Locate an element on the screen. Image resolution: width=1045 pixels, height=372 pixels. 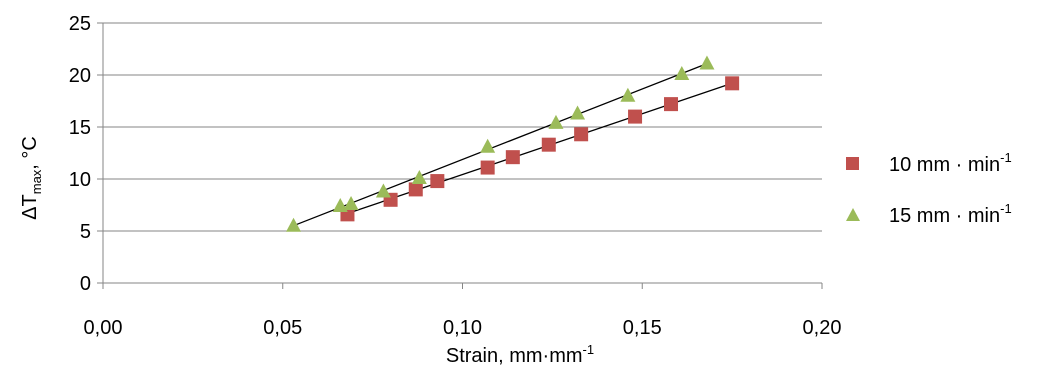
legend-item-15mm: 15 mm · min-1 is located at coordinates (929, 214).